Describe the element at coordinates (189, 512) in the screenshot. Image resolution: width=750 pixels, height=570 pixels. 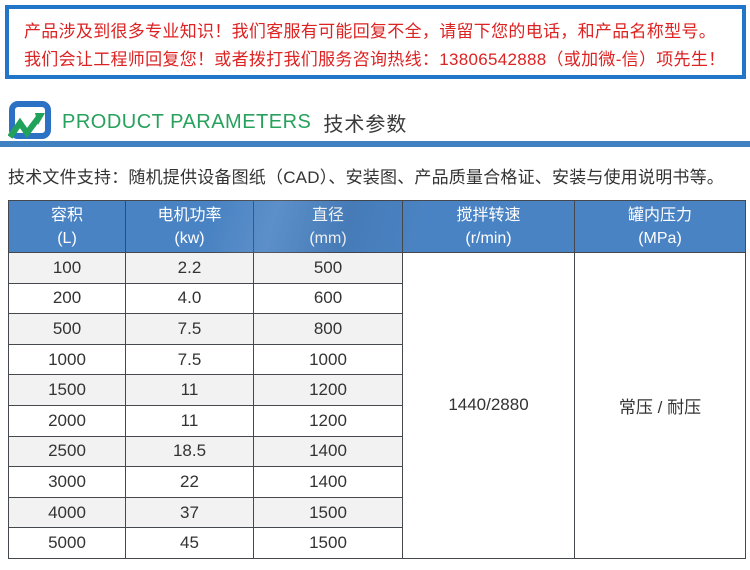
I see `power-cell: 37` at that location.